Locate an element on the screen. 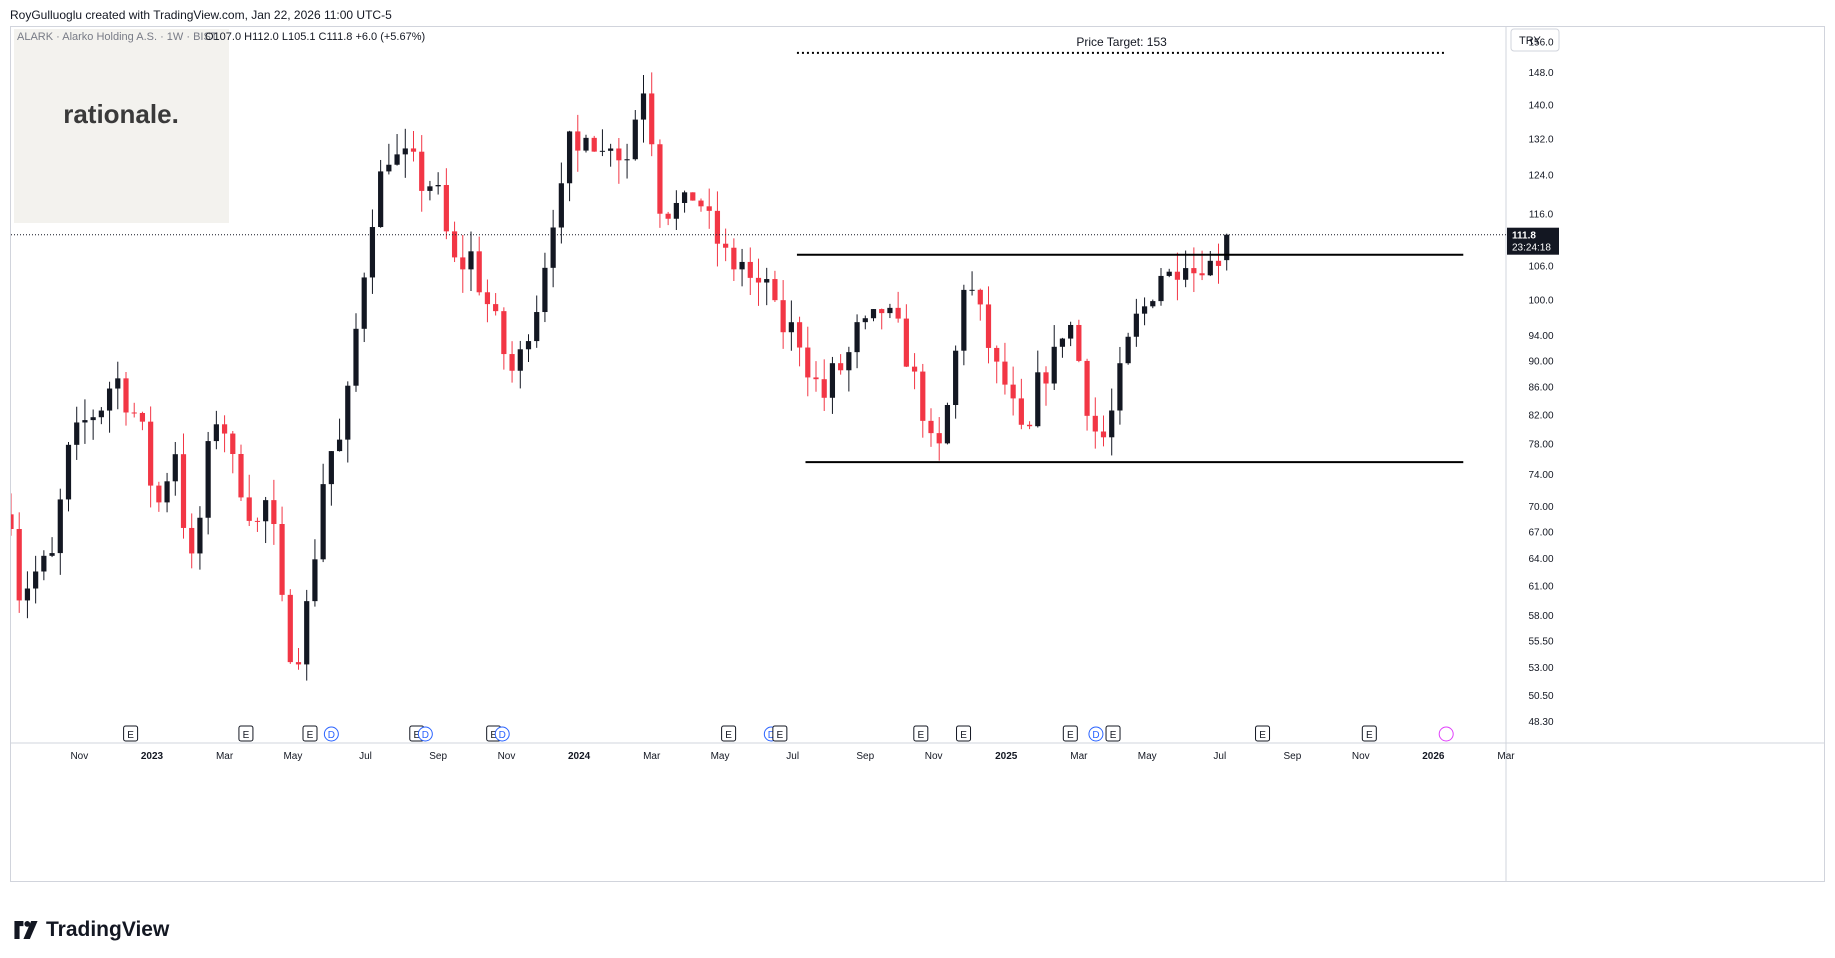 Image resolution: width=1835 pixels, height=958 pixels. y-tick-label: 64.00 is located at coordinates (1540, 559).